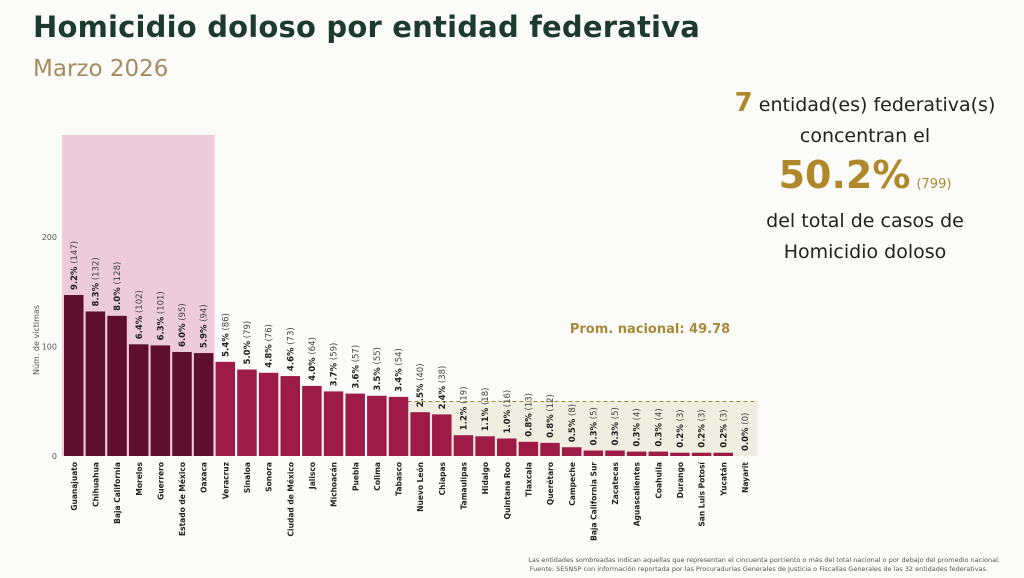 This screenshot has width=1024, height=578. I want to click on x-tick-label: Veracruz, so click(225, 480).